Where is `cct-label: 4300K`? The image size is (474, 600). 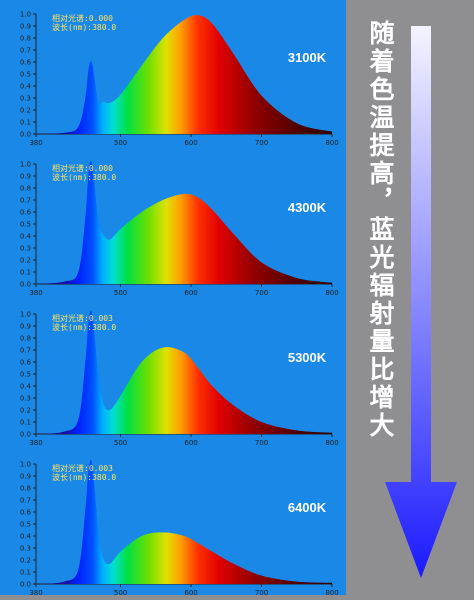 cct-label: 4300K is located at coordinates (307, 207).